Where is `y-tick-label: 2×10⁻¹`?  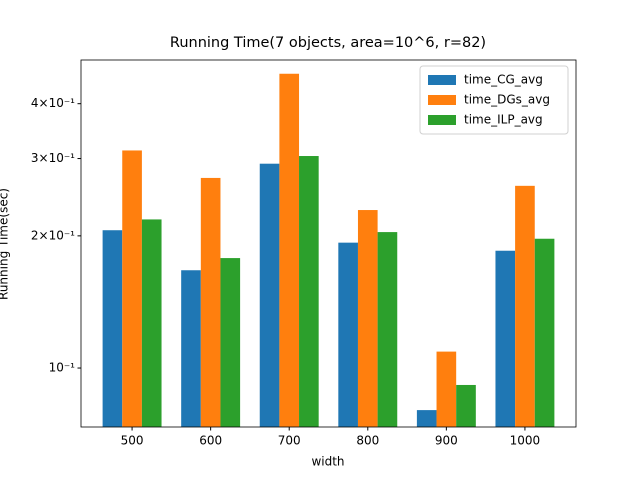 y-tick-label: 2×10⁻¹ is located at coordinates (53, 235).